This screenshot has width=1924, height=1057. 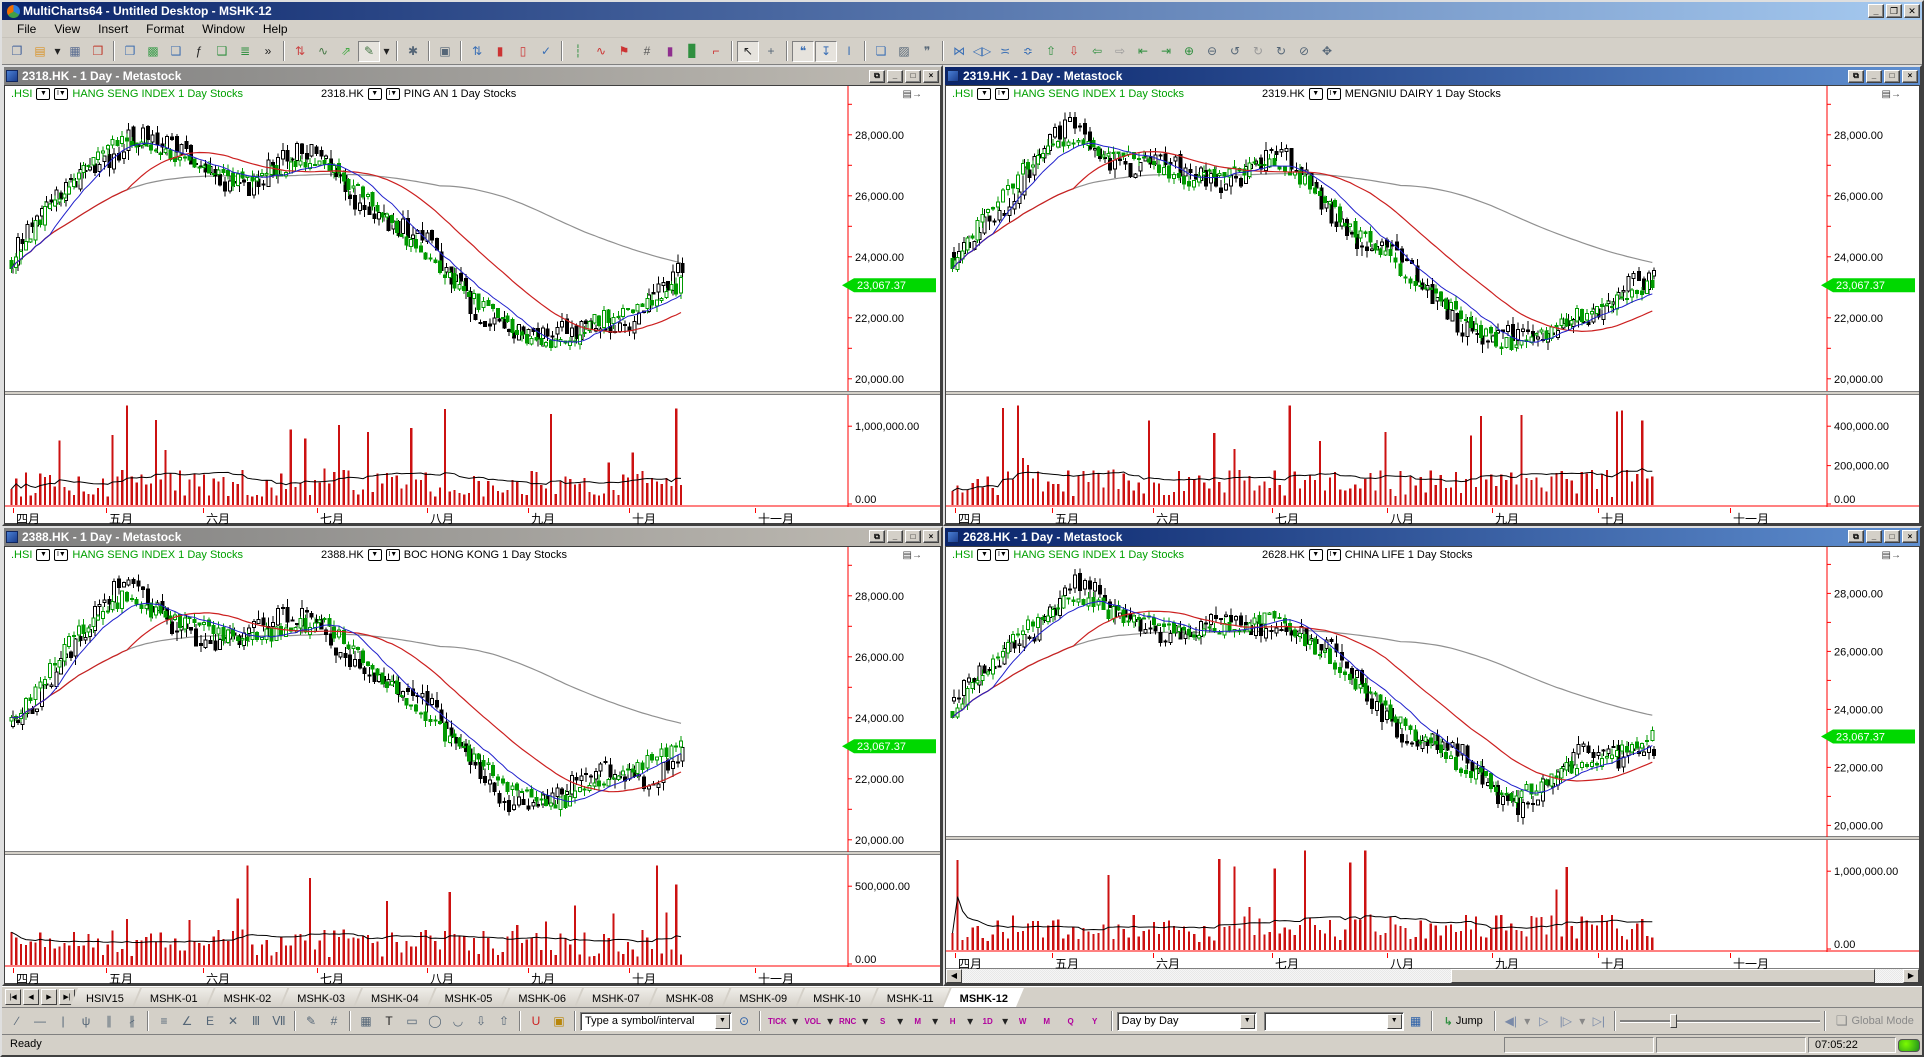 What do you see at coordinates (1028, 51) in the screenshot?
I see `expand-vertical-icon: ≎` at bounding box center [1028, 51].